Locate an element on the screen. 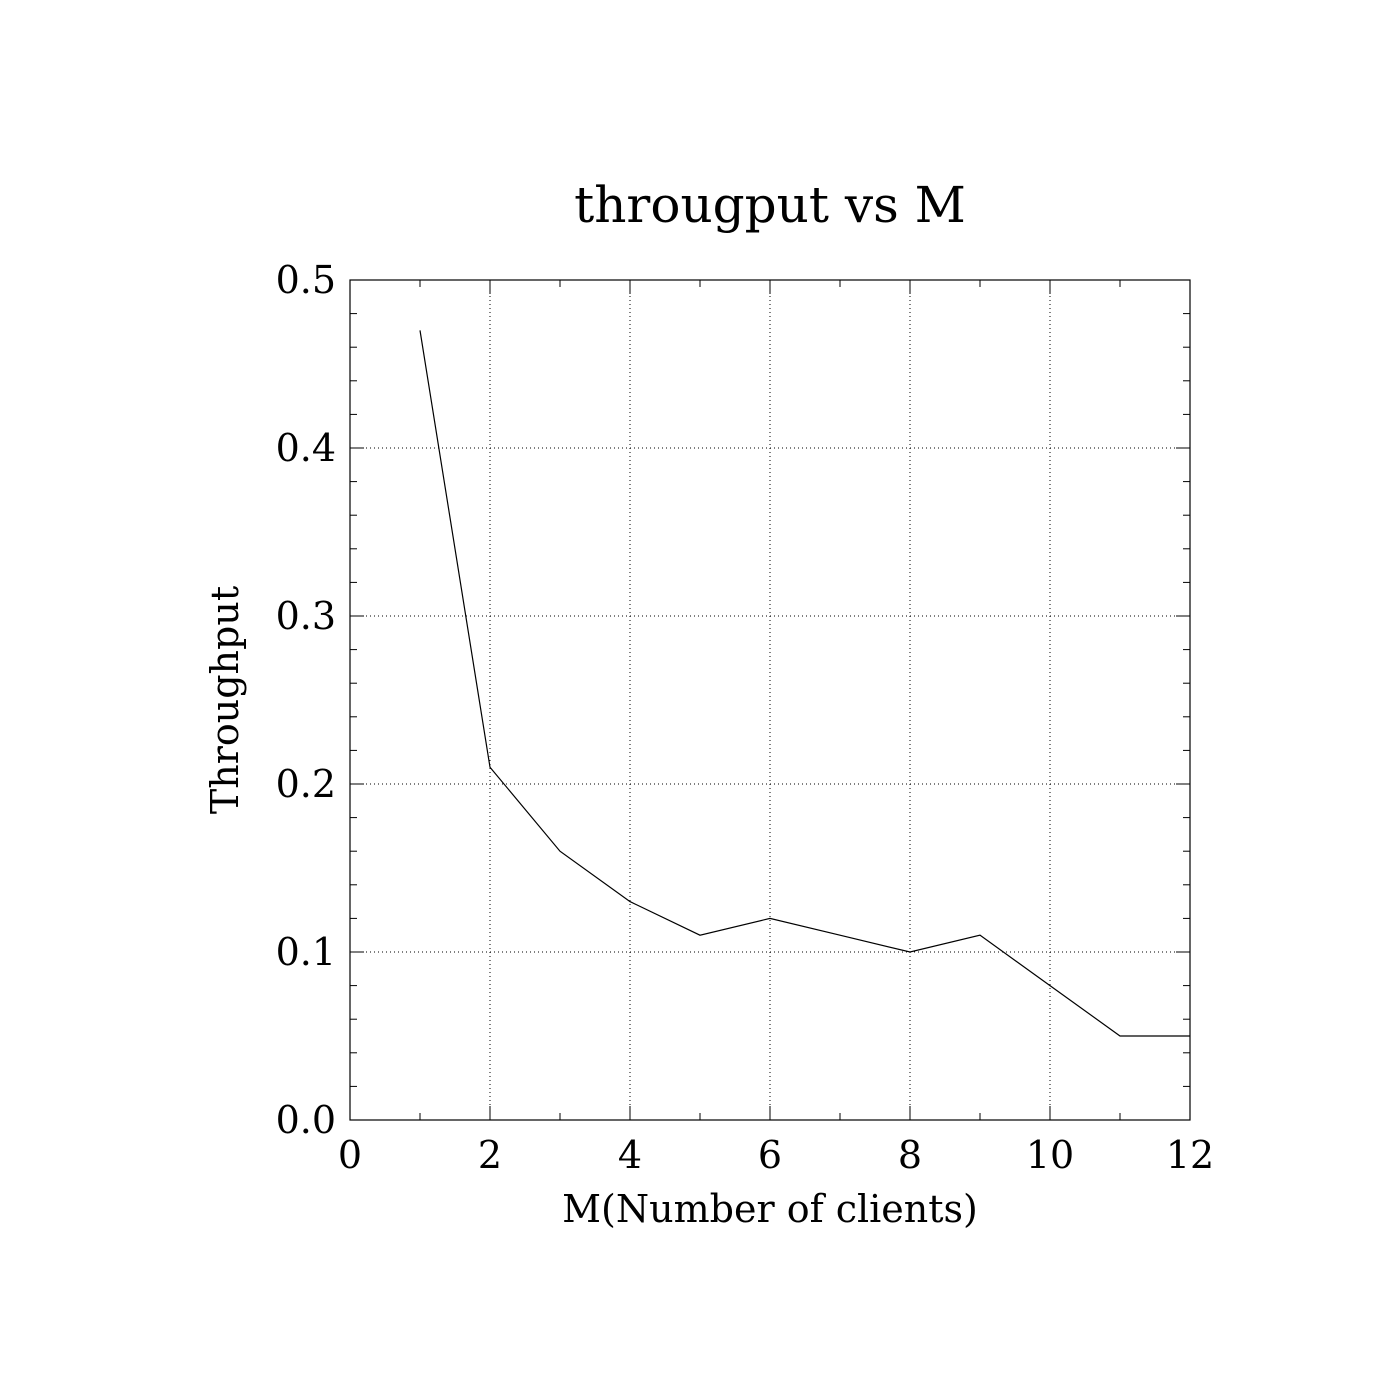  x-tick-label: 12 is located at coordinates (1190, 1155).